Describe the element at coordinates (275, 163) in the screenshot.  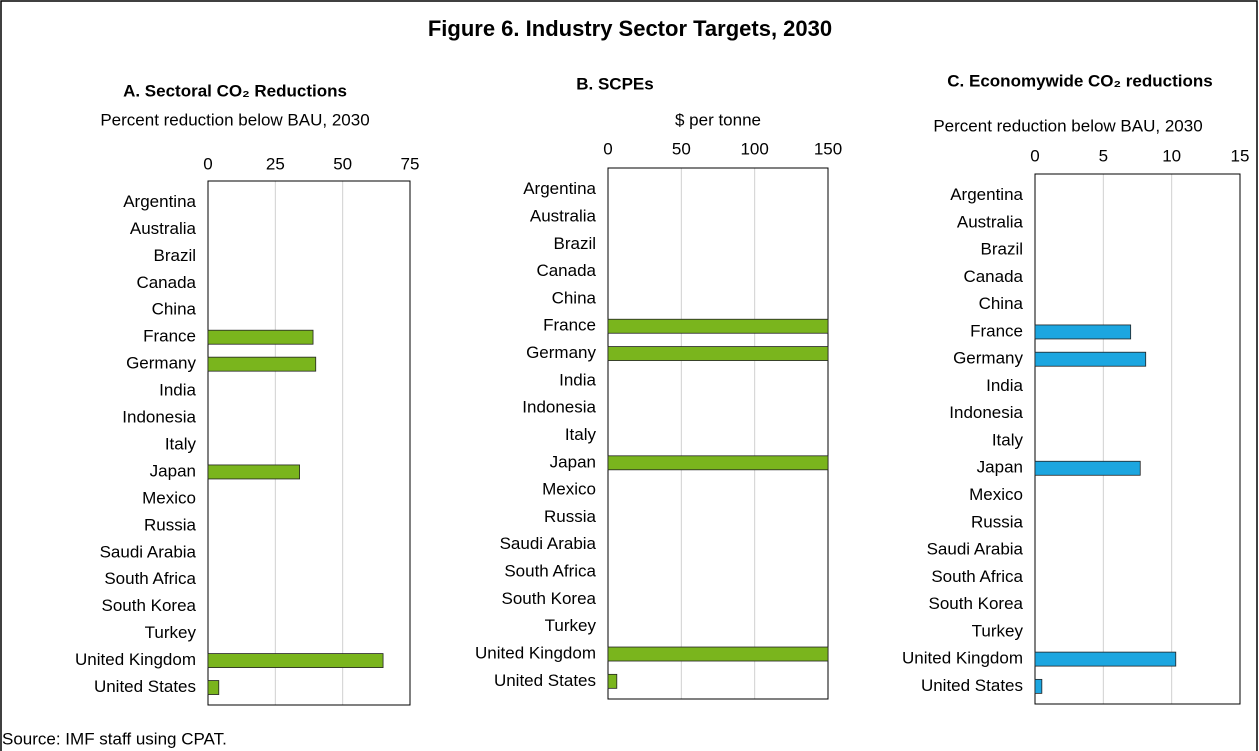
I see `x-tick-label: 25` at that location.